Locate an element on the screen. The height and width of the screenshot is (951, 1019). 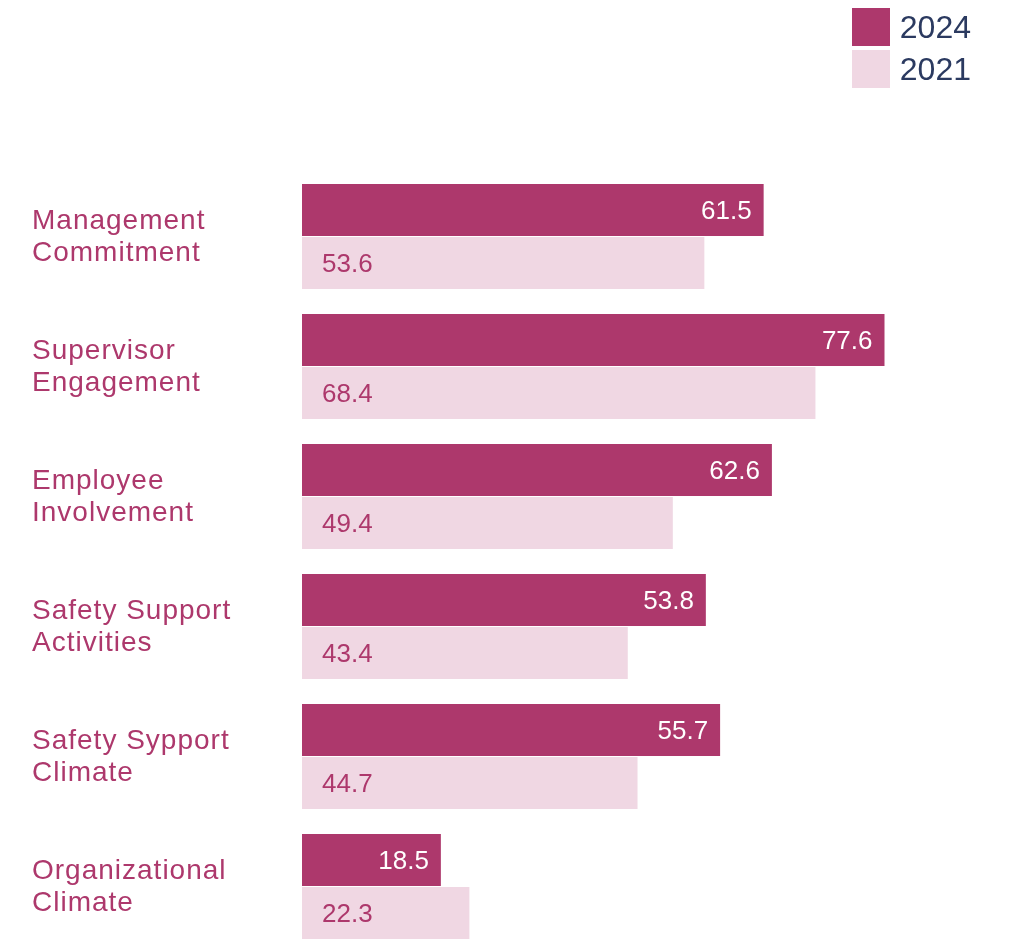
data-label: 77.6 is located at coordinates (847, 340).